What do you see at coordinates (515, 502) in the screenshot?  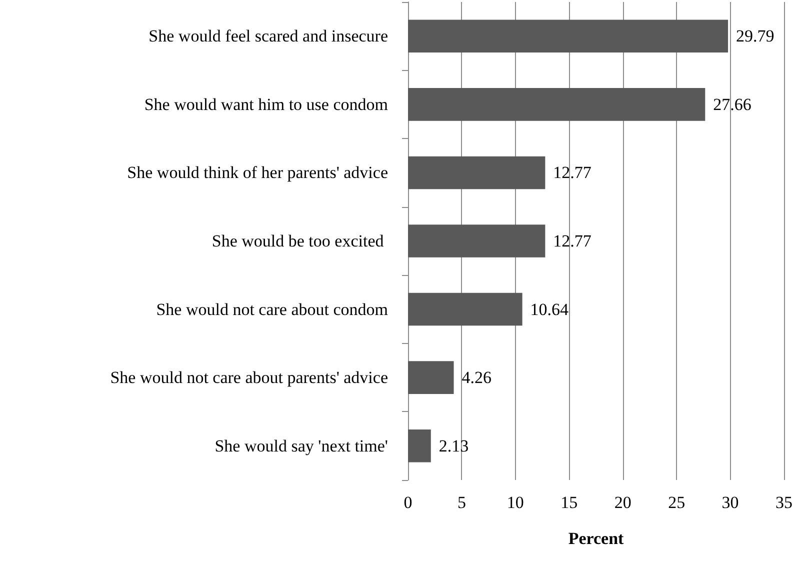 I see `x-tick-label: 10` at bounding box center [515, 502].